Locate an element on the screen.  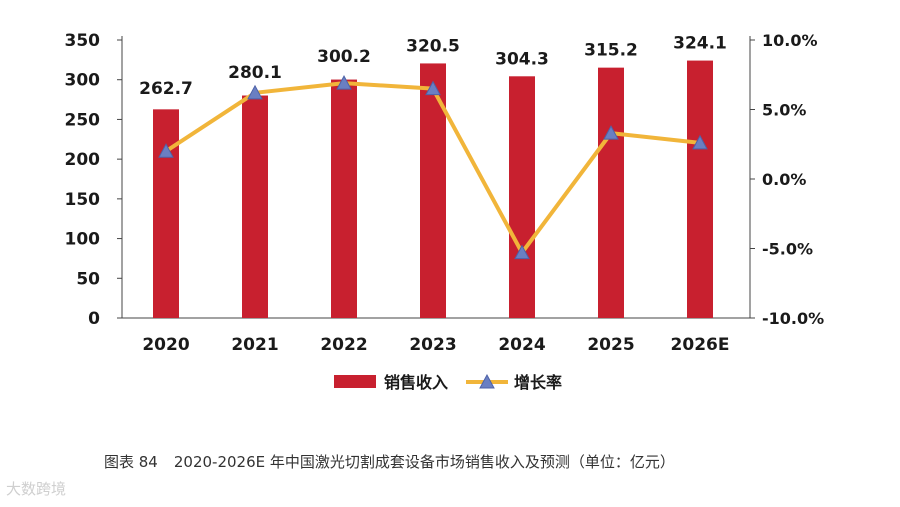
legend-swatch-bar is located at coordinates (355, 381).